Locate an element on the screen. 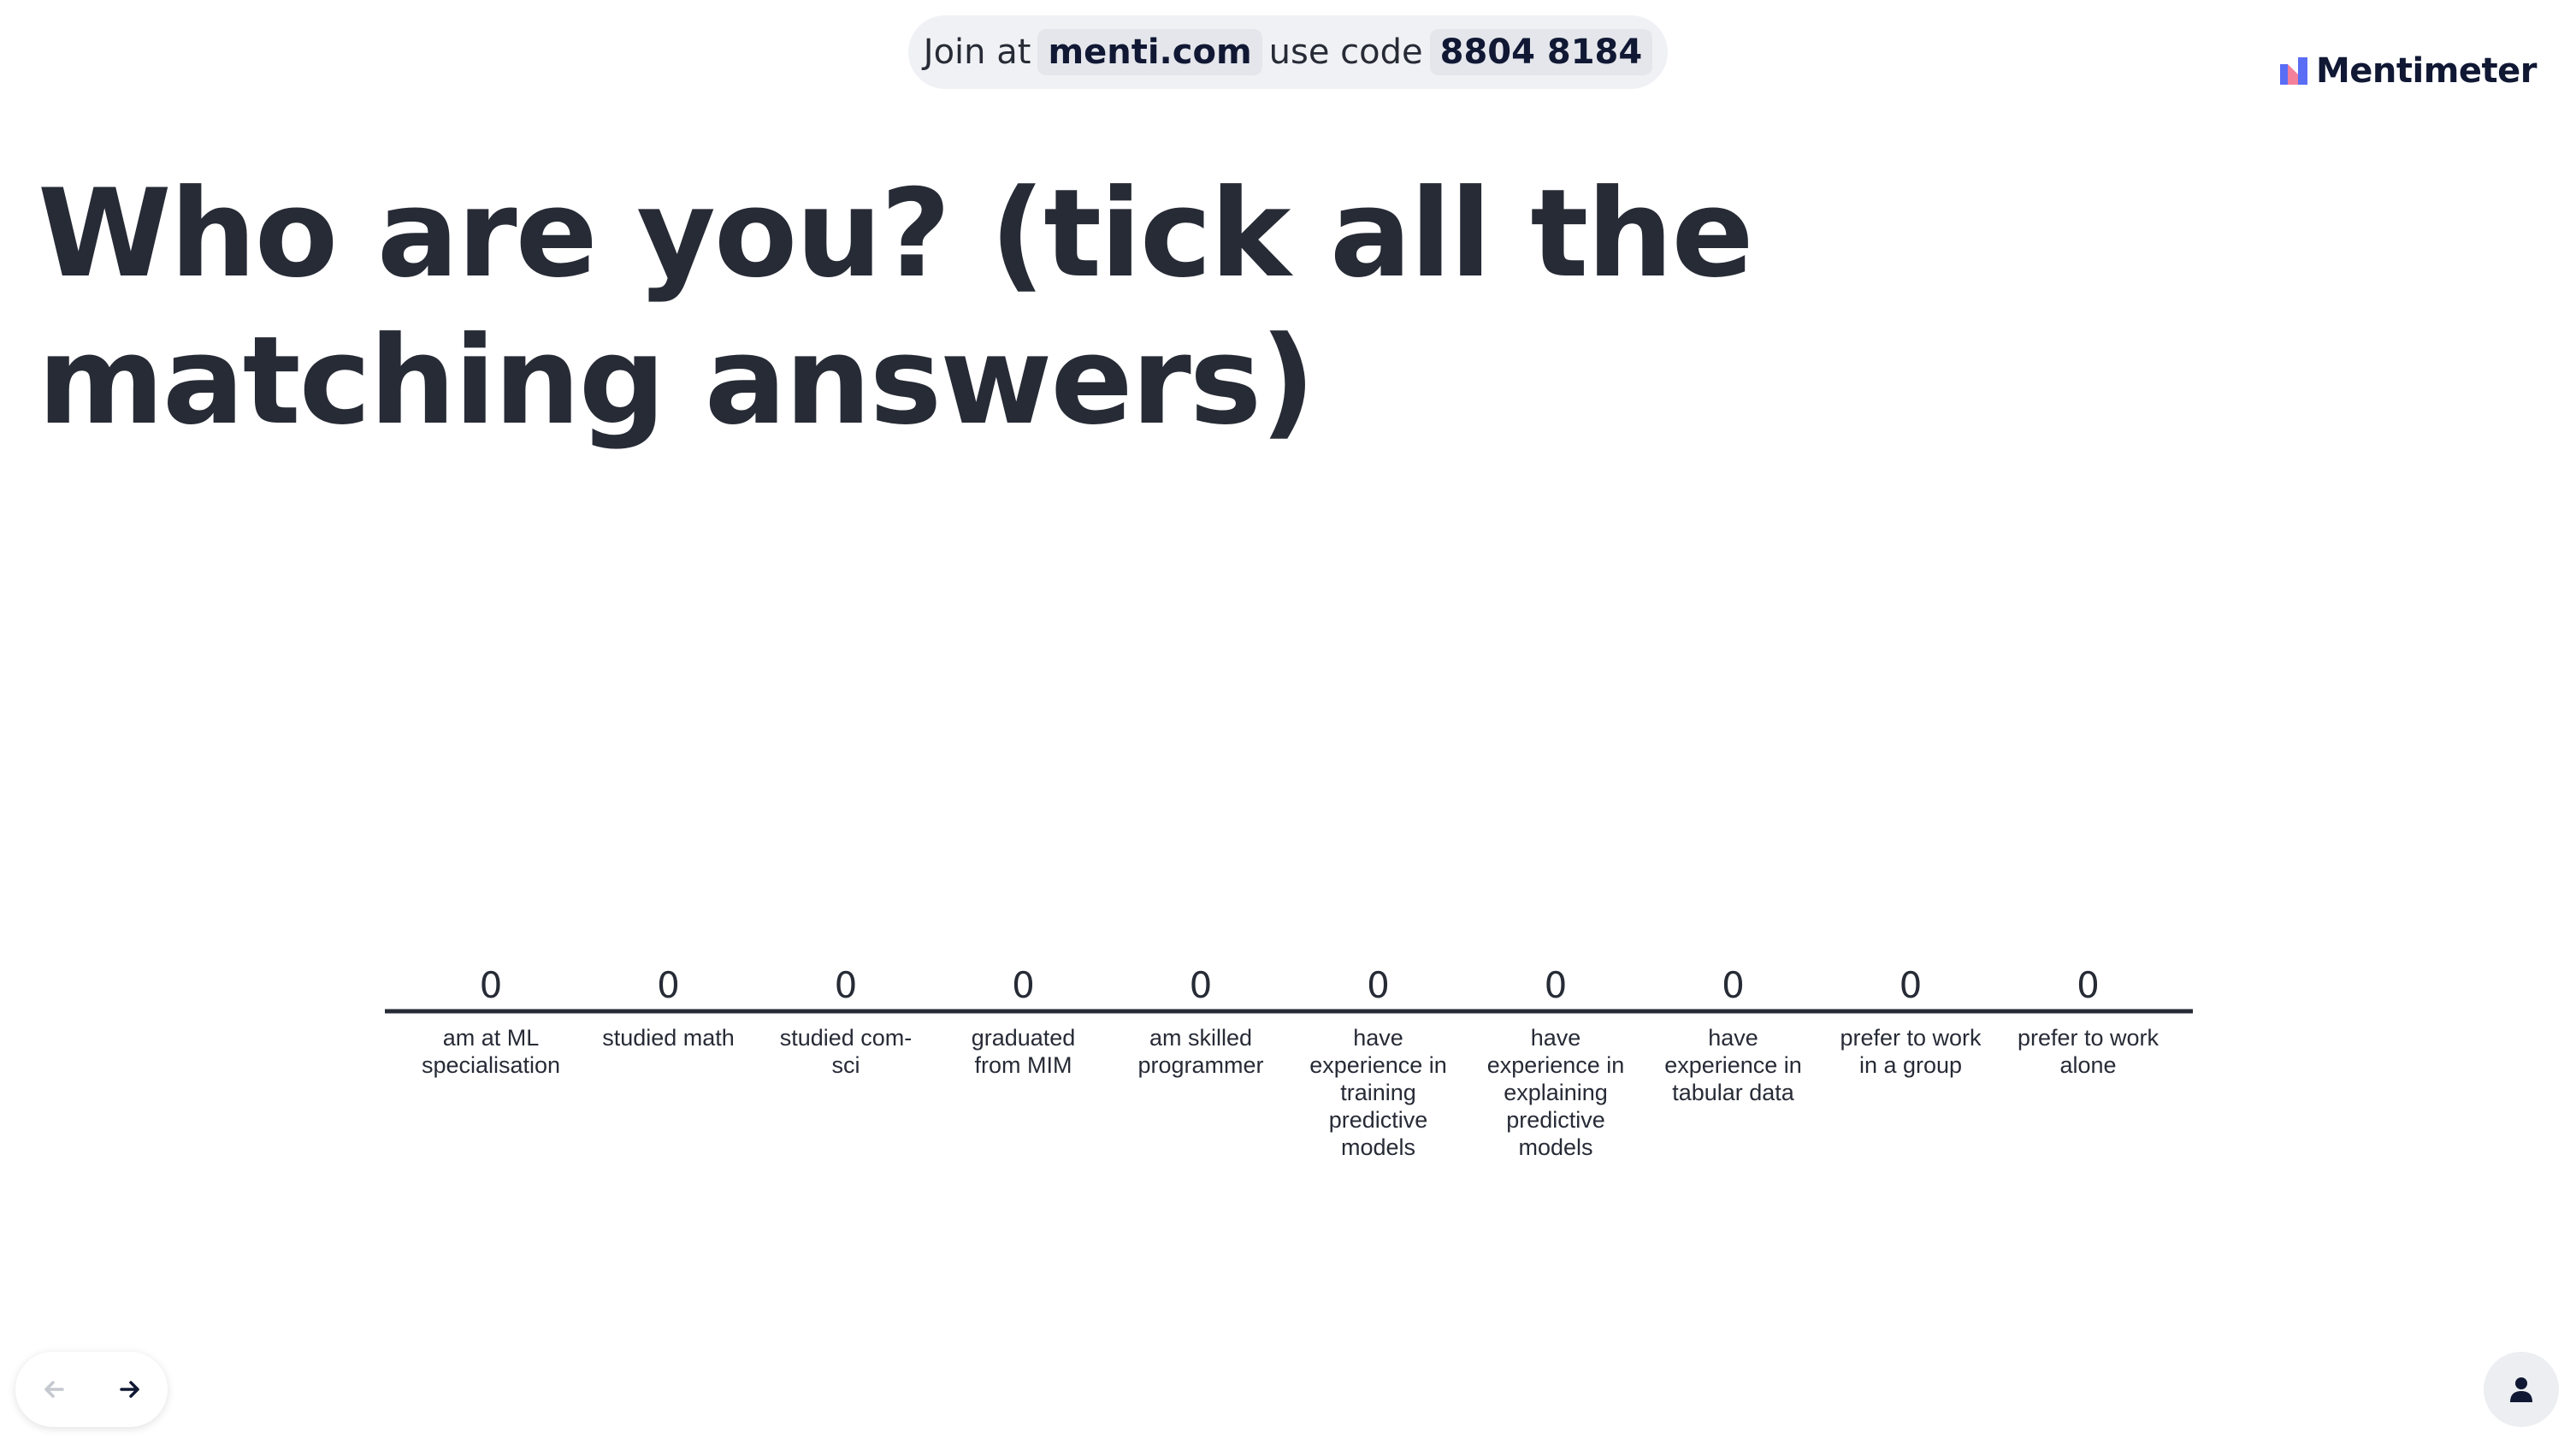  join-prefix: Join at is located at coordinates (977, 52).